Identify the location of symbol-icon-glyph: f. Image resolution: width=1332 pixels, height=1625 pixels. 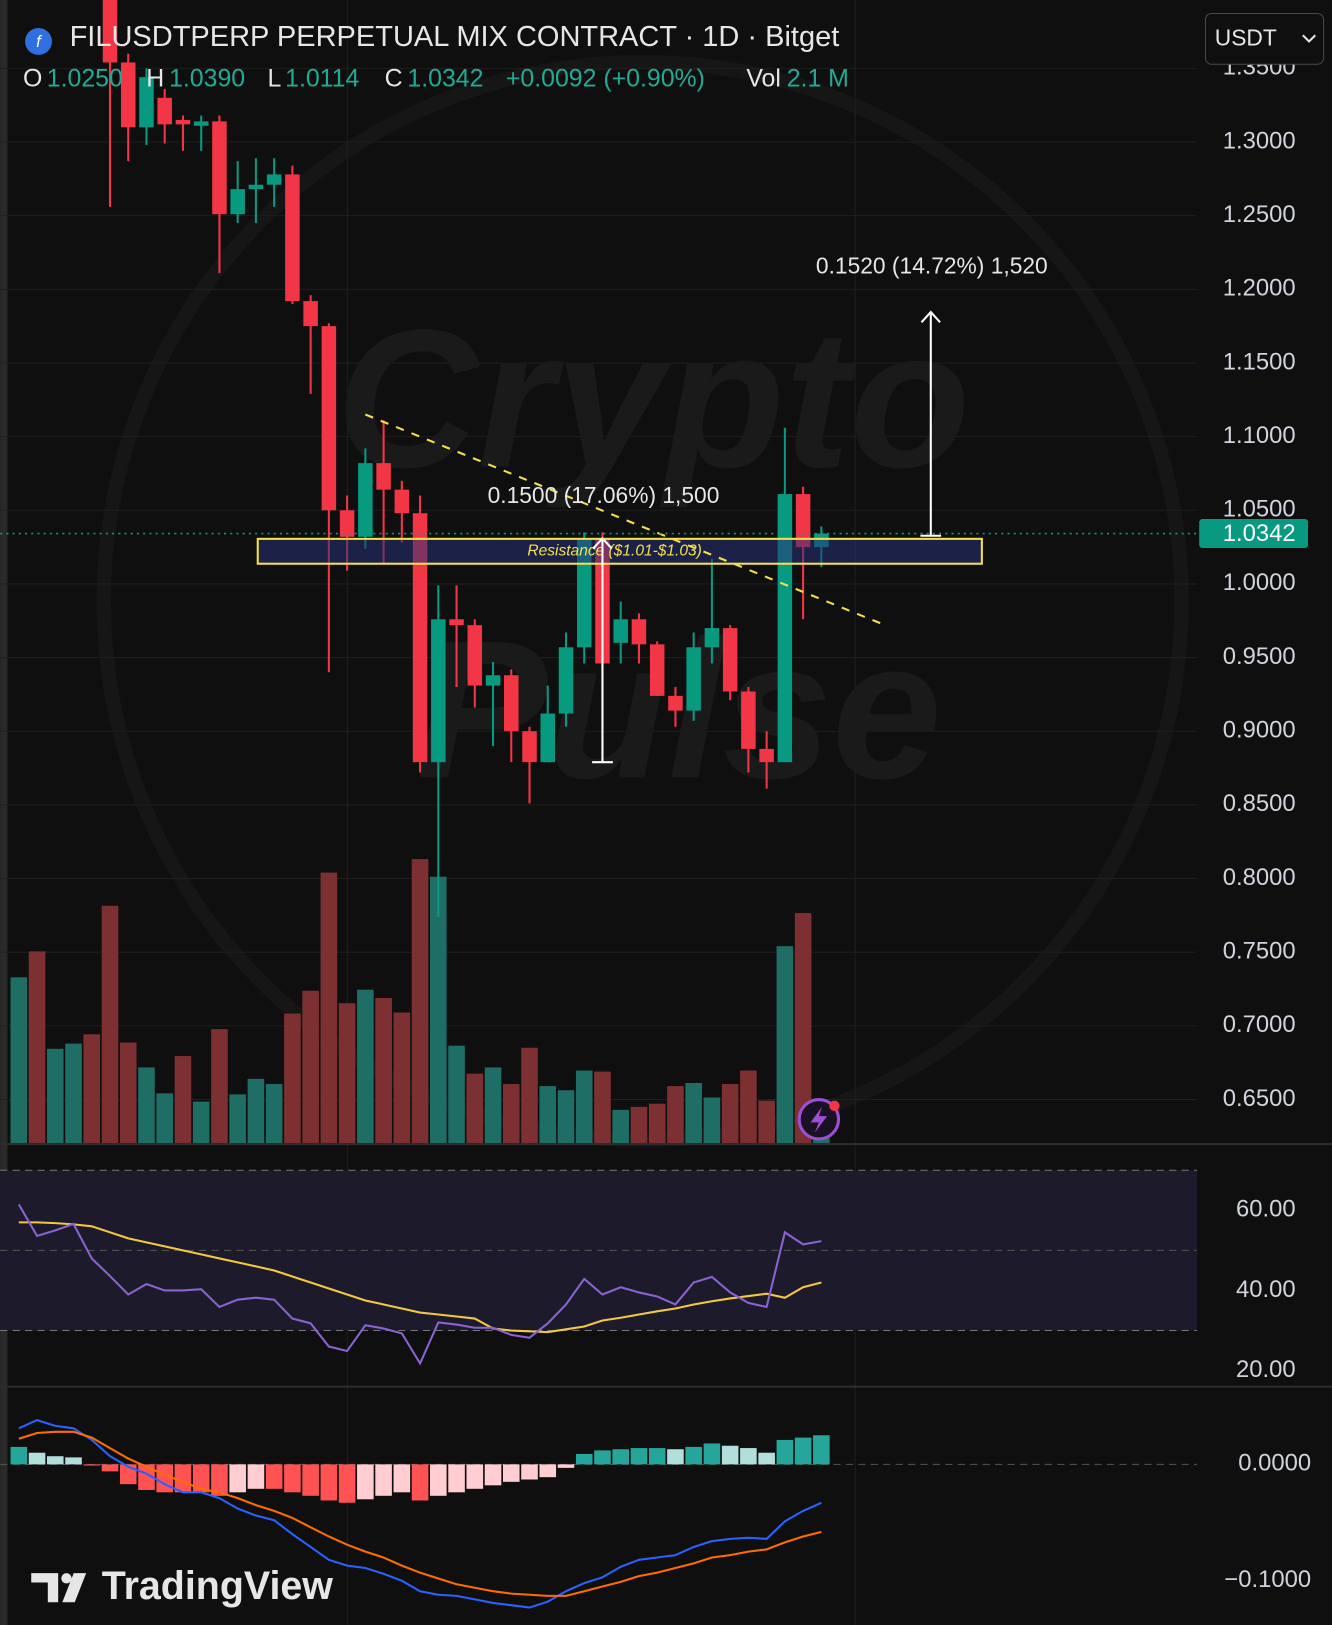
(39, 41).